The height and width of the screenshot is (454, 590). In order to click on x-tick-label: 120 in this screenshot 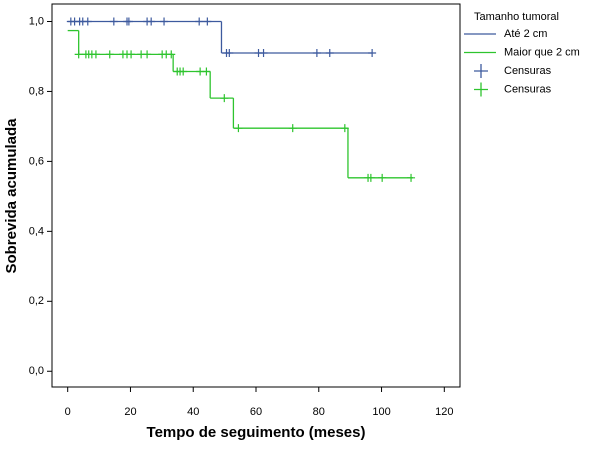, I will do `click(444, 412)`.